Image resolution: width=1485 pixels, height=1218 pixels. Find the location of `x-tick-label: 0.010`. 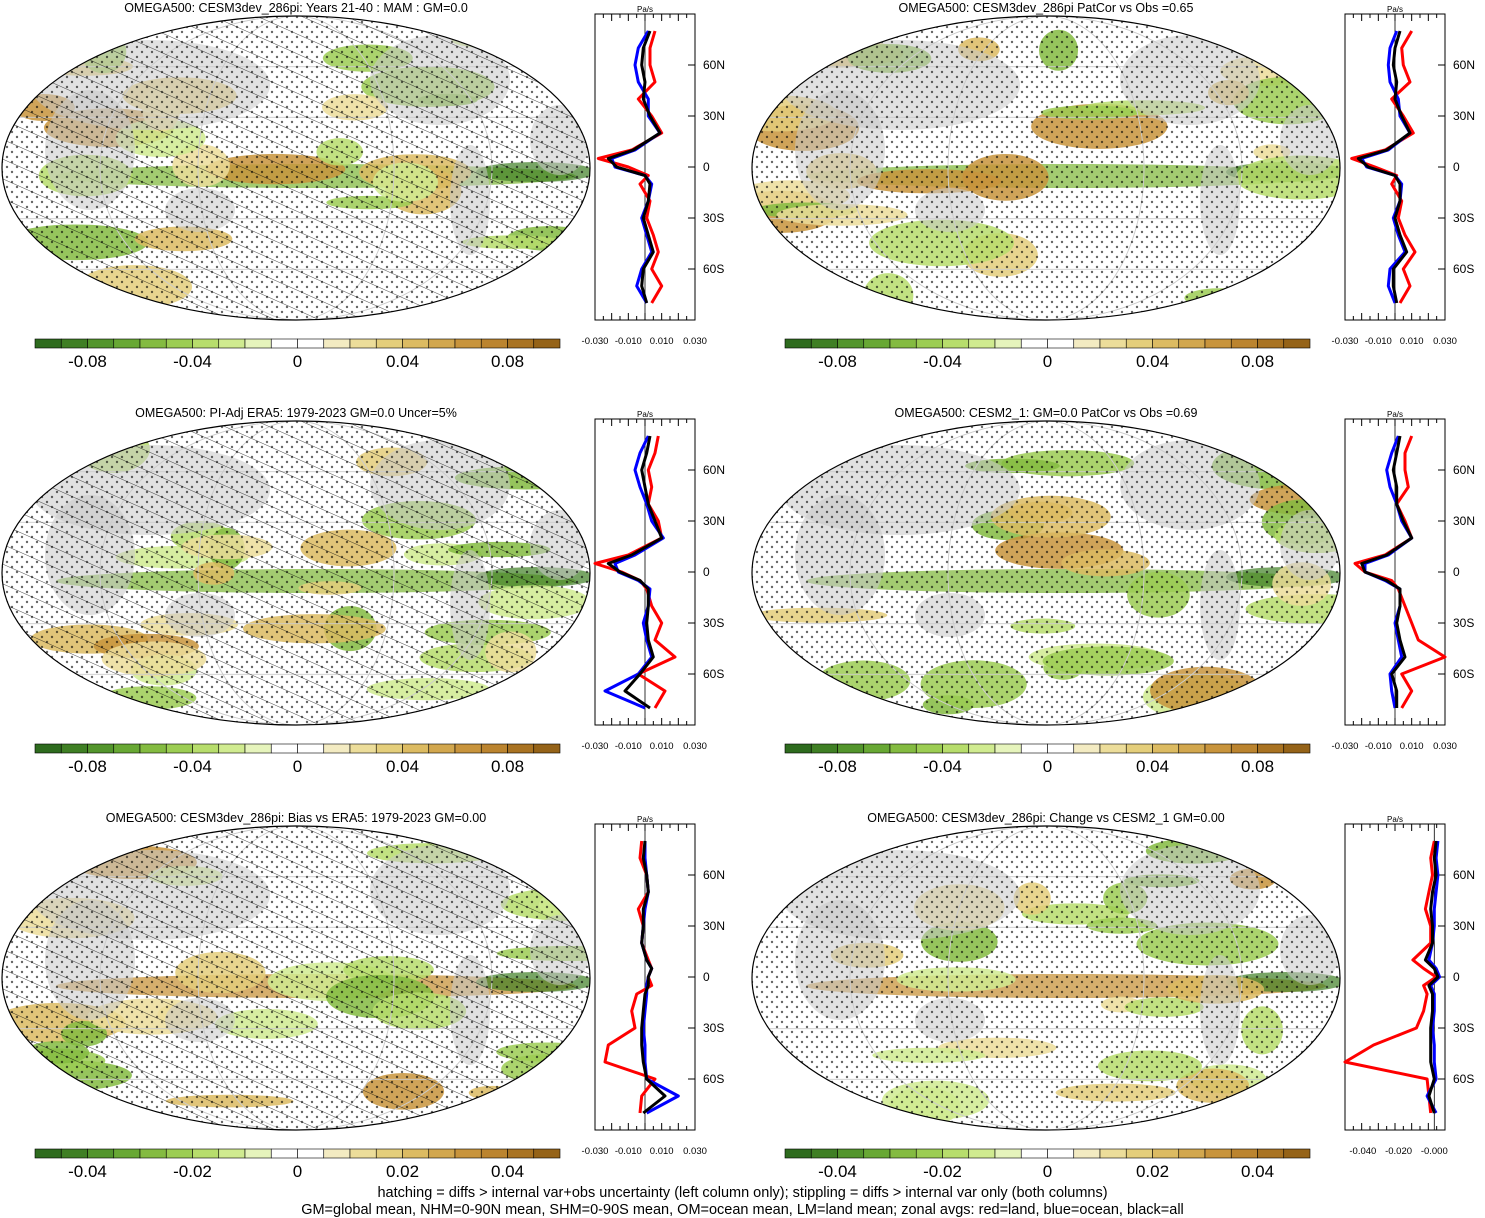

x-tick-label: 0.010 is located at coordinates (662, 1151).